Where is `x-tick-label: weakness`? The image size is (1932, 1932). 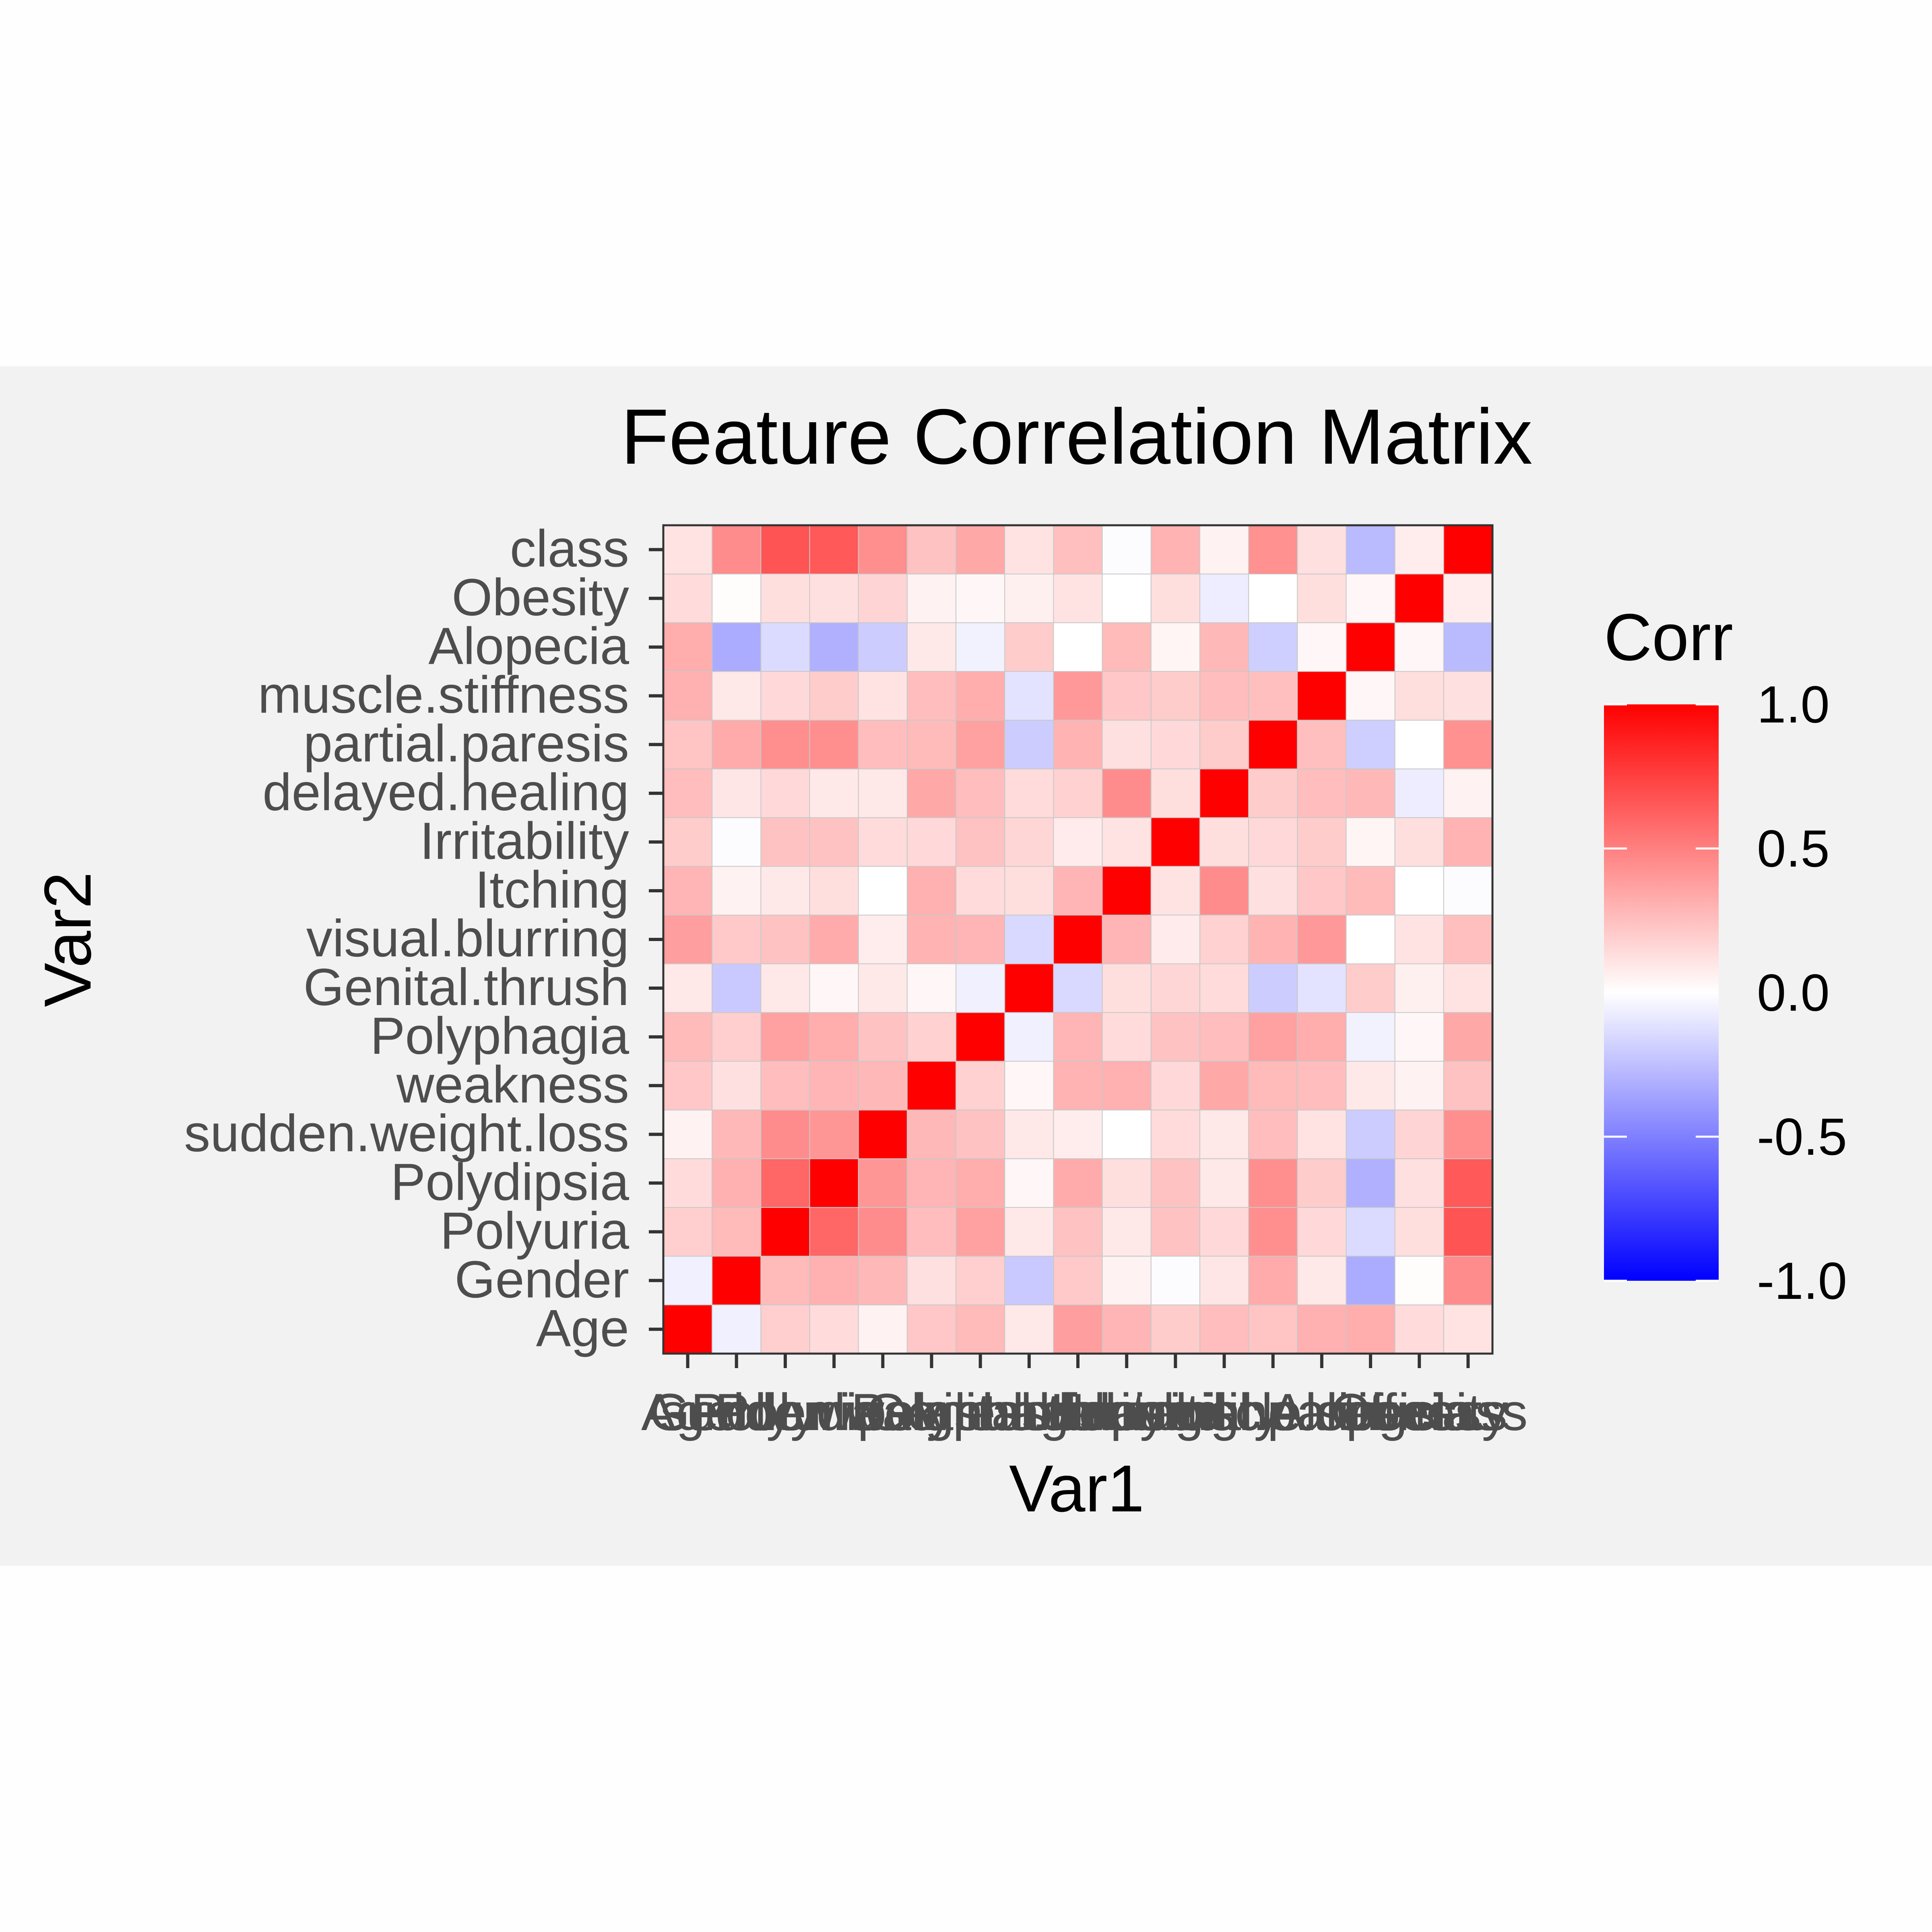 x-tick-label: weakness is located at coordinates (931, 1412).